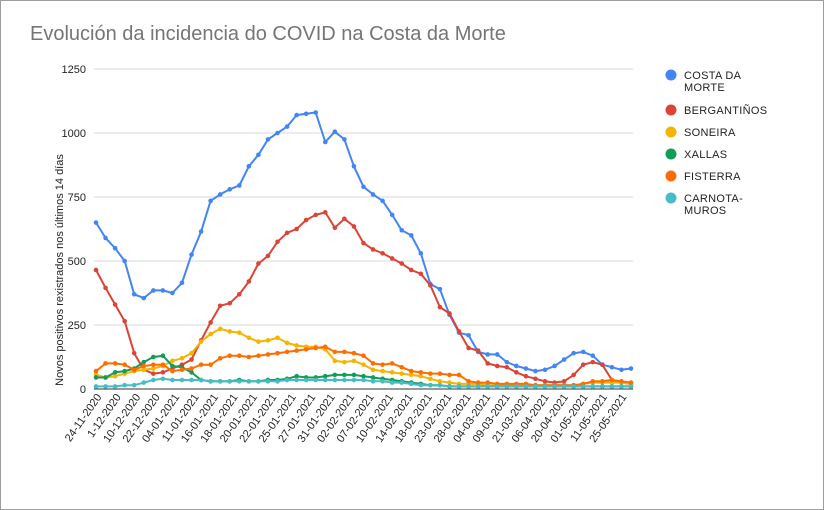 Image resolution: width=824 pixels, height=510 pixels. What do you see at coordinates (713, 199) in the screenshot?
I see `legend-label-carnota-muros: CARNOTA-` at bounding box center [713, 199].